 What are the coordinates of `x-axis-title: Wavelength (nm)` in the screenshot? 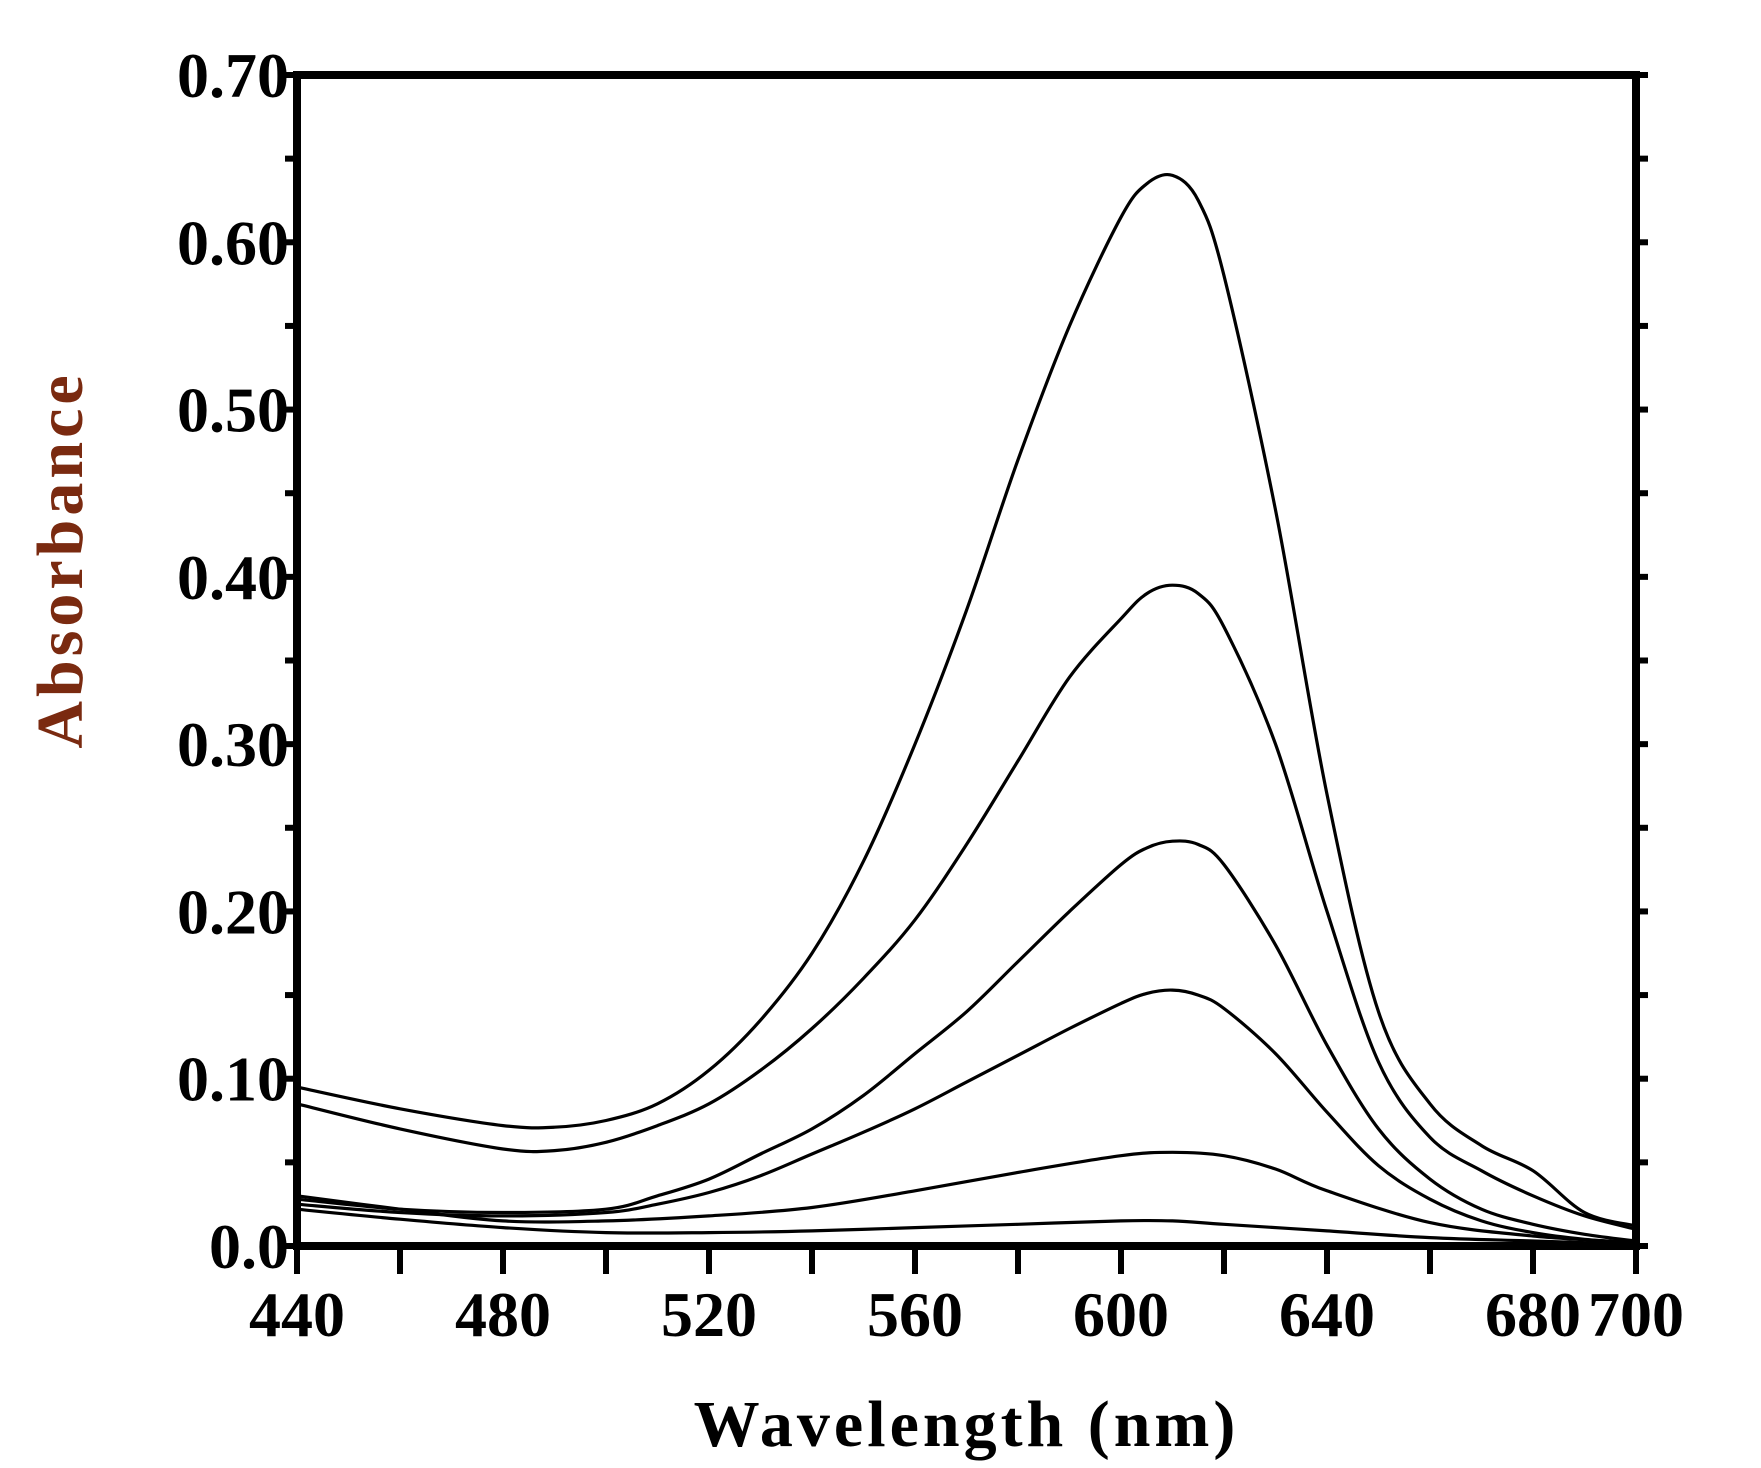 It's located at (967, 1424).